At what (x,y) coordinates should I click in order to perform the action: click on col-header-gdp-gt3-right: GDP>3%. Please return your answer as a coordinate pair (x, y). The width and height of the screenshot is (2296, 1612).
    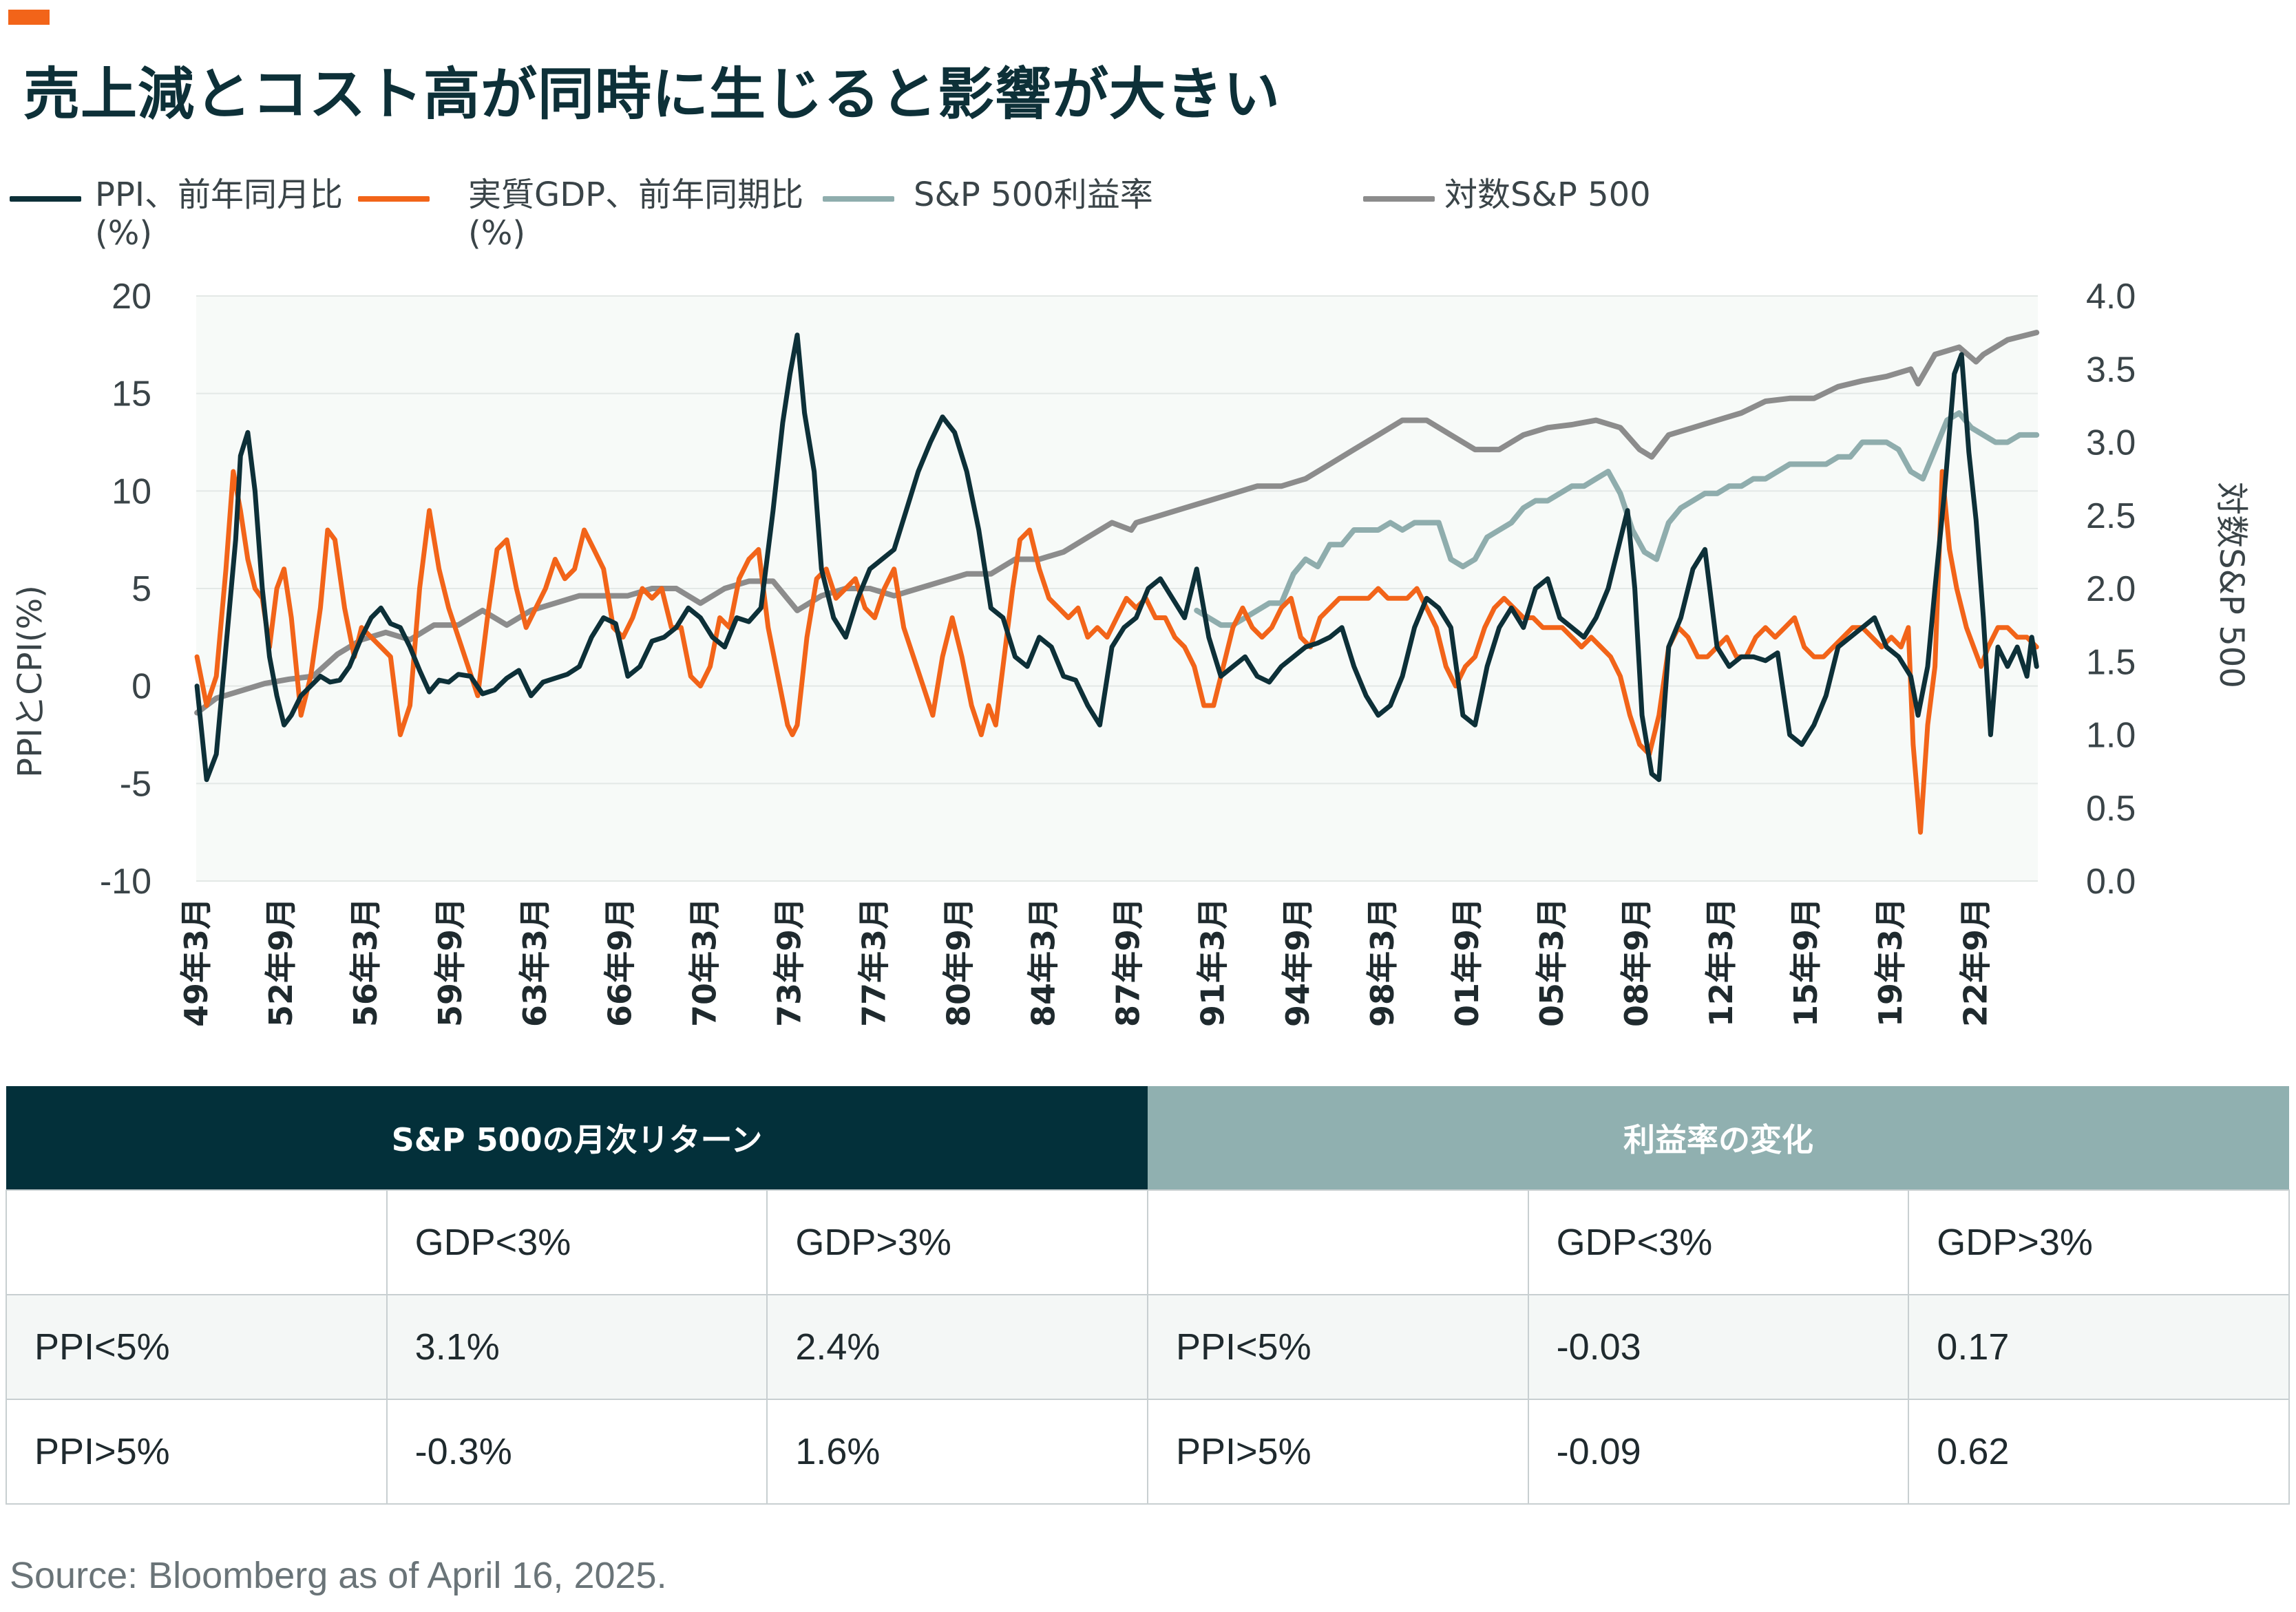
    Looking at the image, I should click on (2099, 1242).